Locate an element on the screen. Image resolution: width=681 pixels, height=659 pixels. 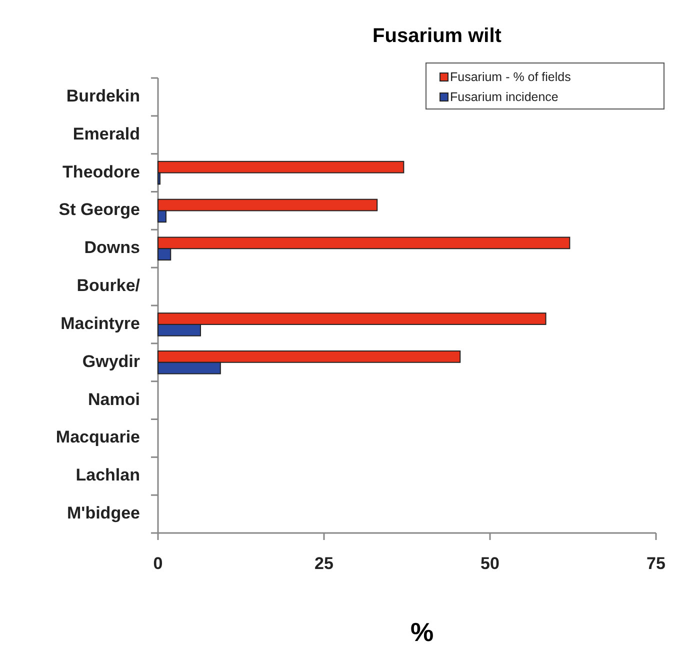
y-tick-label: Namoi is located at coordinates (114, 399).